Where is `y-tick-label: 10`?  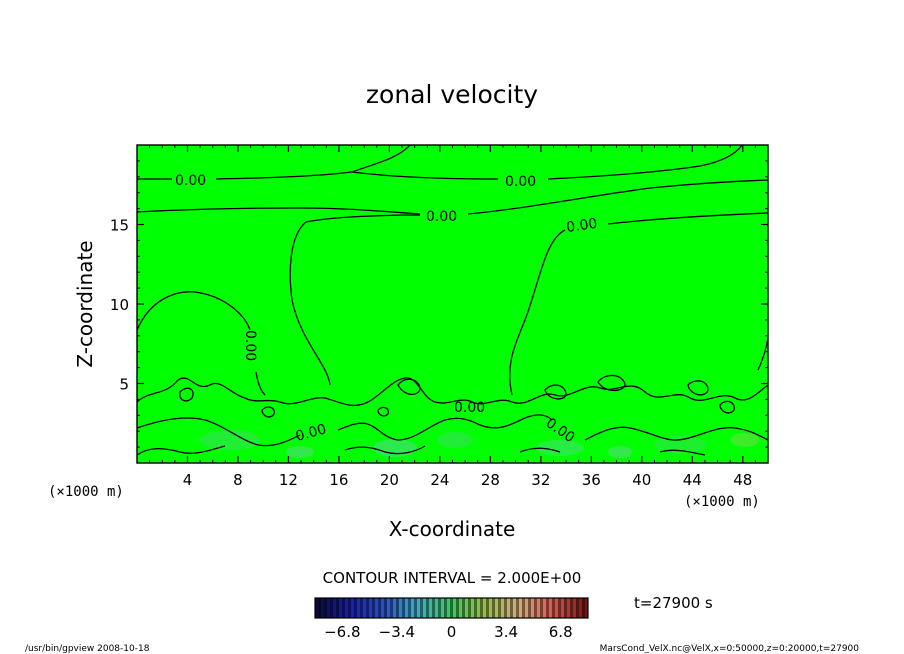
y-tick-label: 10 is located at coordinates (119, 305).